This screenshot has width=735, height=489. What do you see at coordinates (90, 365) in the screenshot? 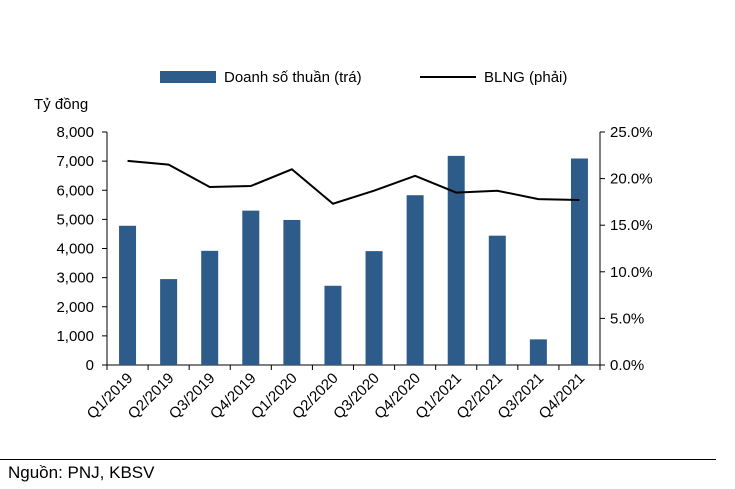
I see `left-tick-label: 0` at bounding box center [90, 365].